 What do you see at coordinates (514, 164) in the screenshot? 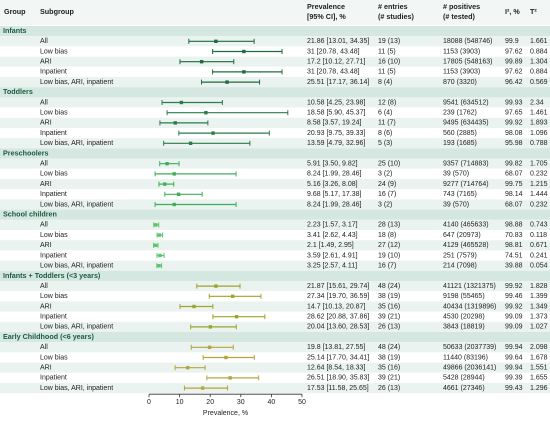
I see `i2-cell: 99.82` at bounding box center [514, 164].